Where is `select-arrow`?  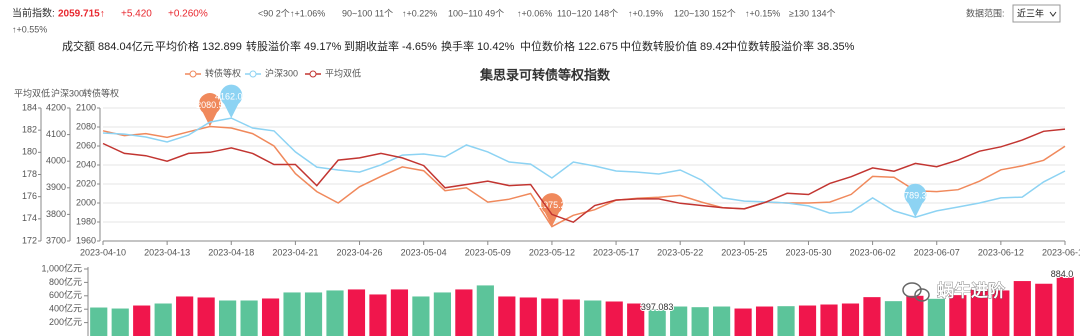 select-arrow is located at coordinates (1053, 14).